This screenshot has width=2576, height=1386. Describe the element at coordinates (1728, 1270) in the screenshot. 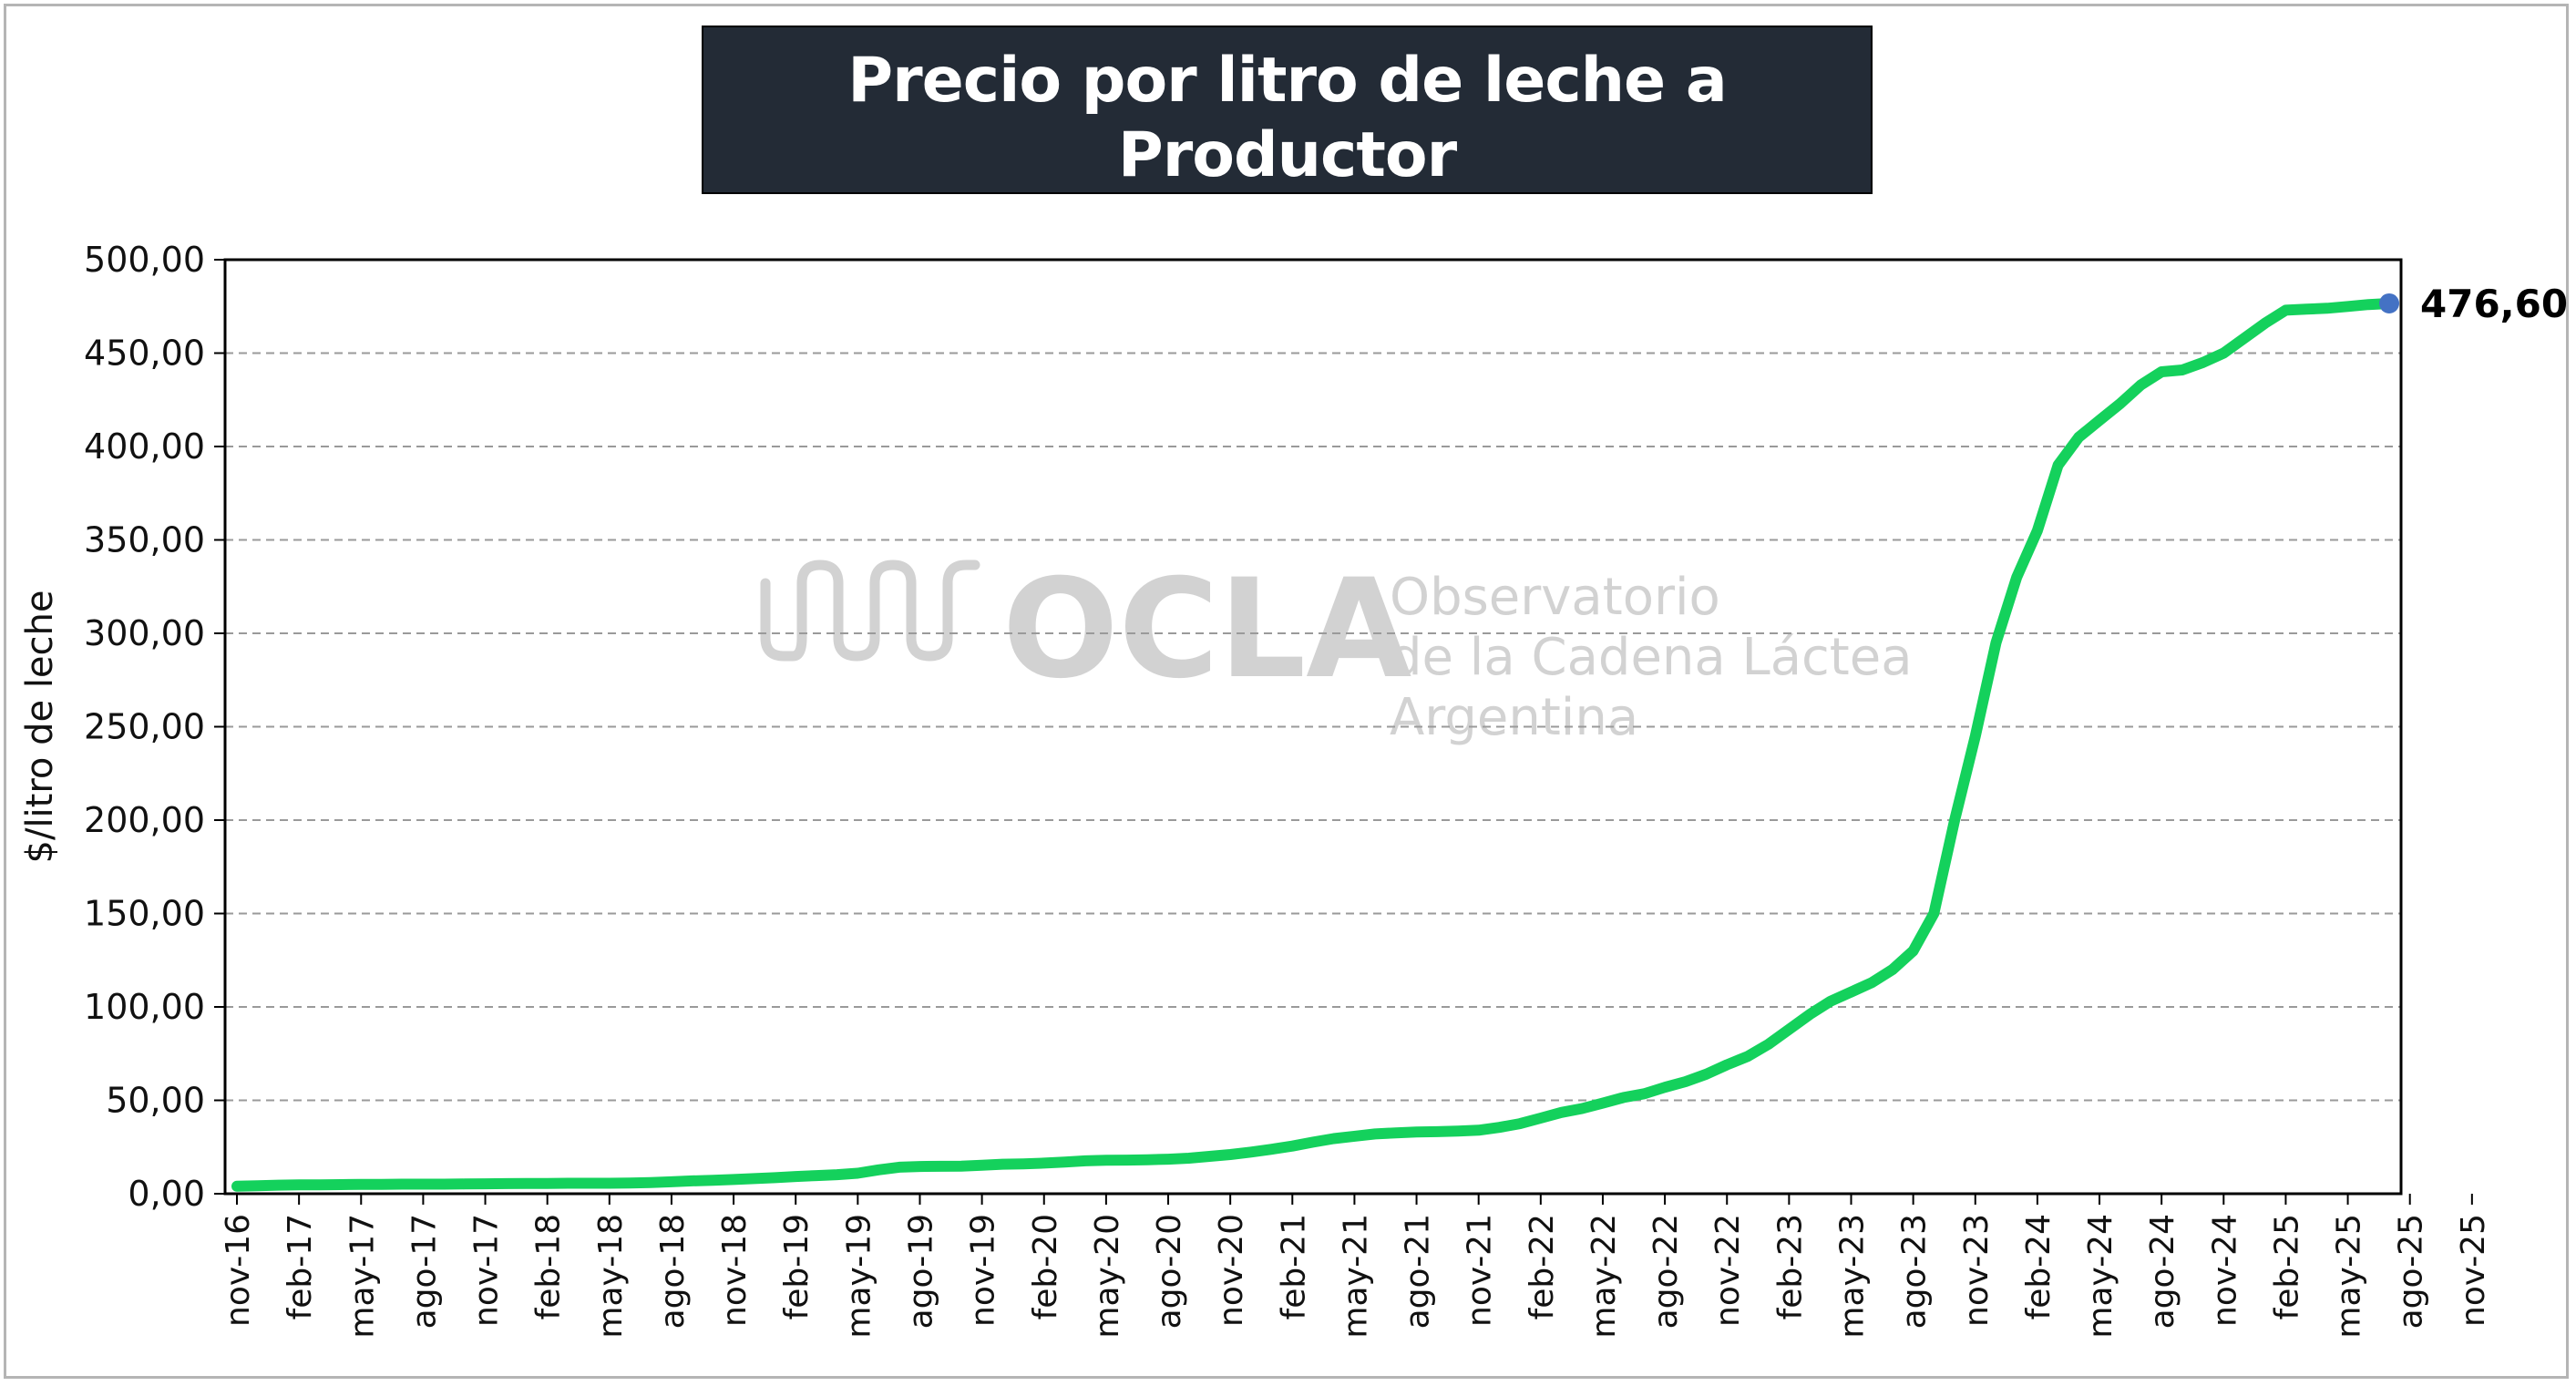

I see `x-tick-label: nov-22` at that location.